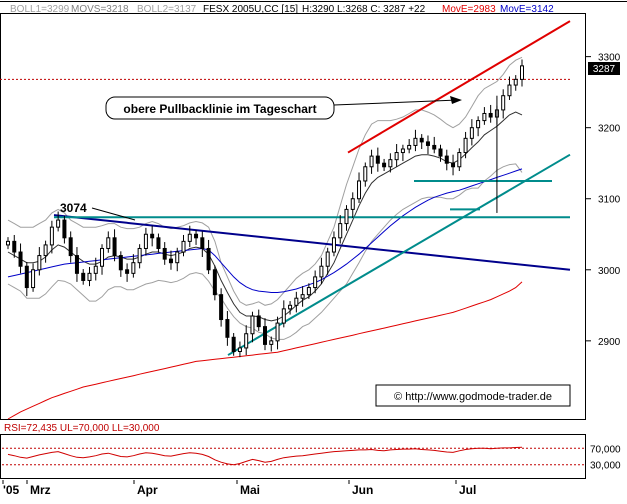 Image resolution: width=627 pixels, height=504 pixels. What do you see at coordinates (459, 87) in the screenshot?
I see `trend-line-red-resistance` at bounding box center [459, 87].